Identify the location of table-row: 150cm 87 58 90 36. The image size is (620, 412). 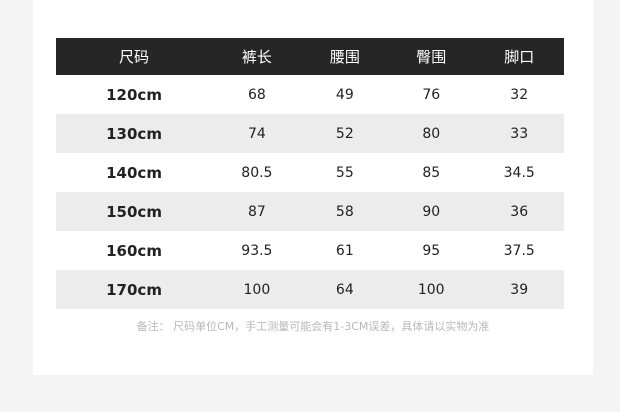
(310, 211).